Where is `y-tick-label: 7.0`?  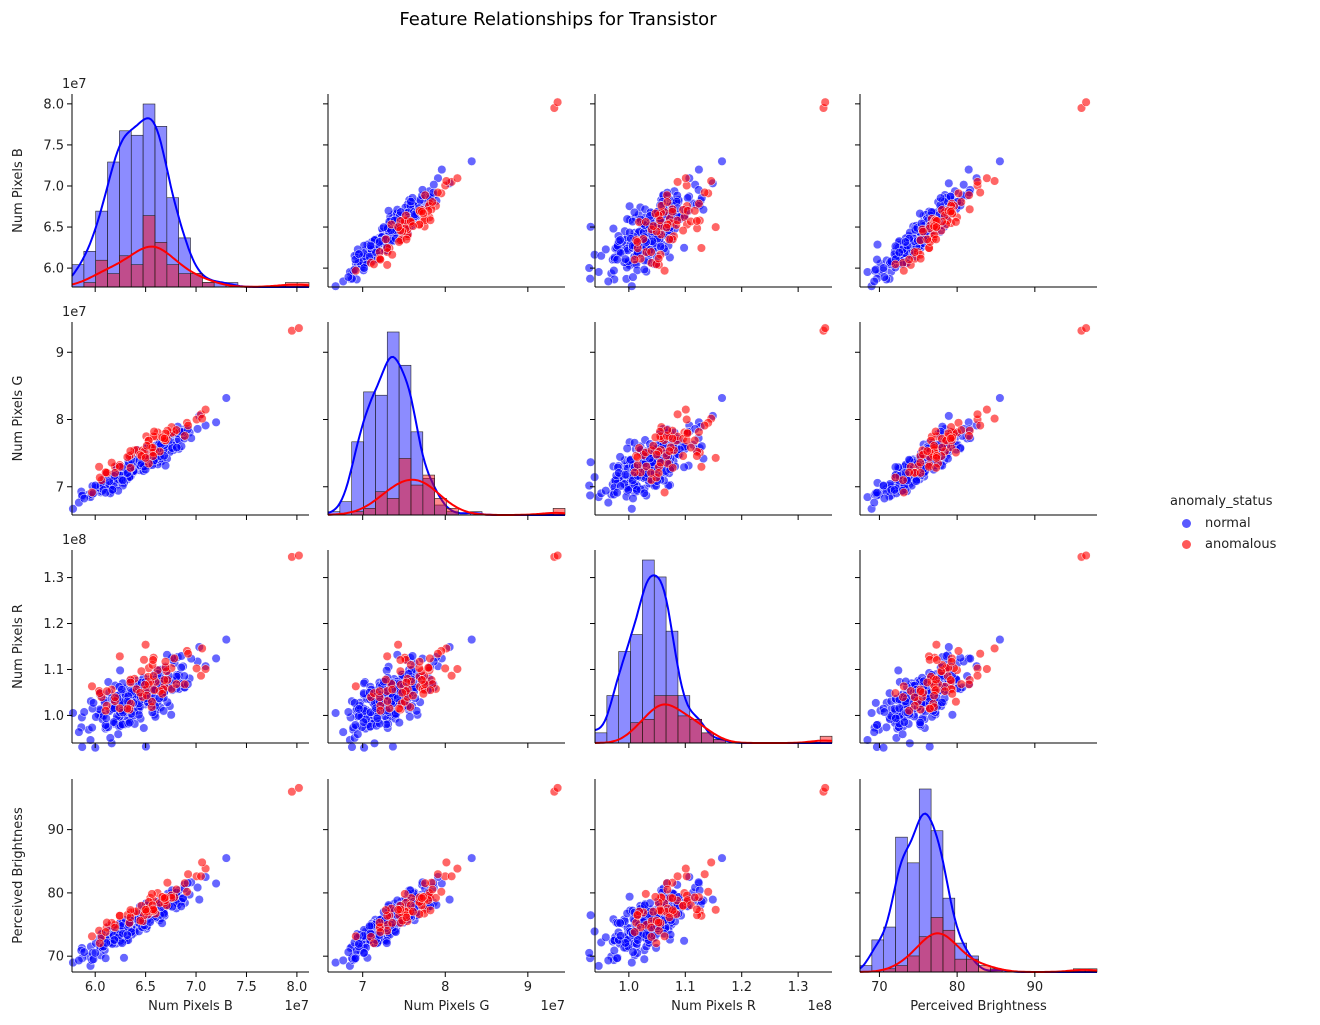
y-tick-label: 7.0 is located at coordinates (53, 186).